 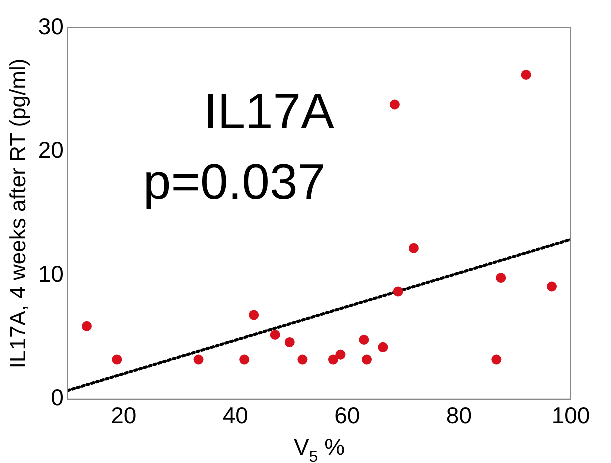 I want to click on x-tick-label: 80, so click(x=459, y=415).